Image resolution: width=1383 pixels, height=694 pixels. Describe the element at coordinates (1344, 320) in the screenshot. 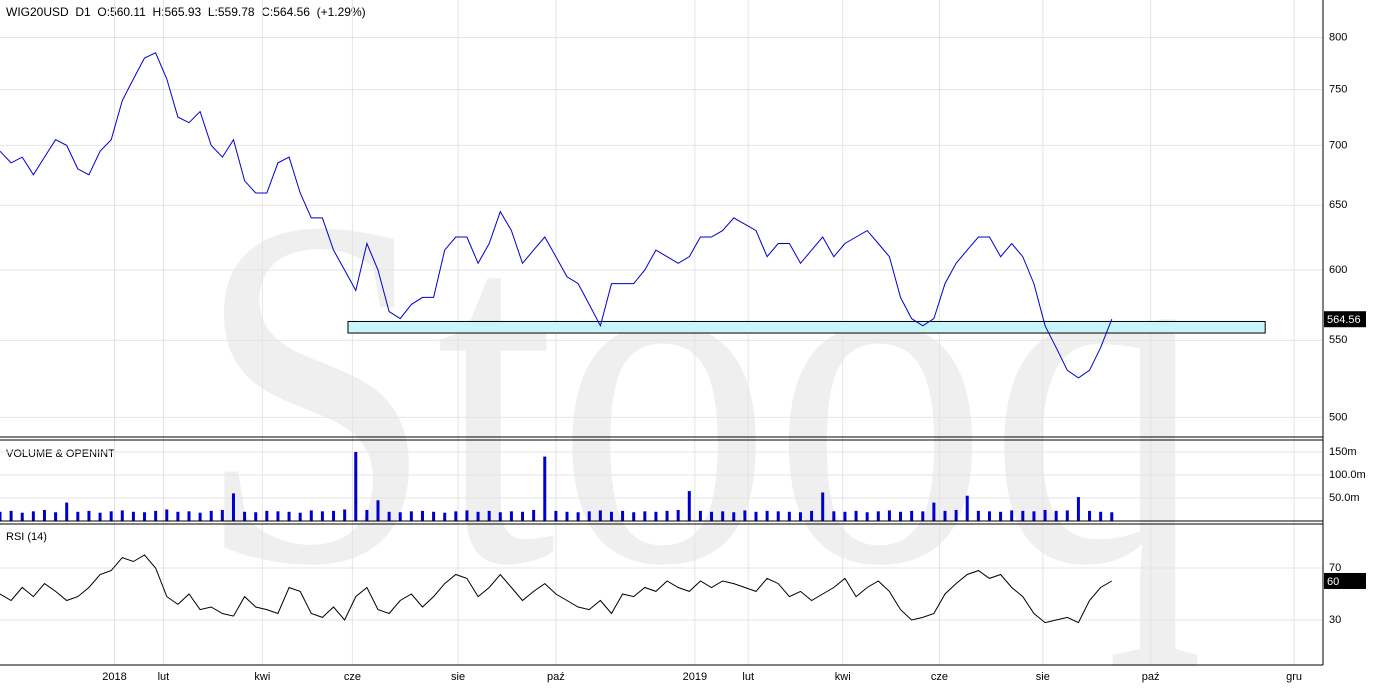

I see `last-value-label: 564.56` at that location.